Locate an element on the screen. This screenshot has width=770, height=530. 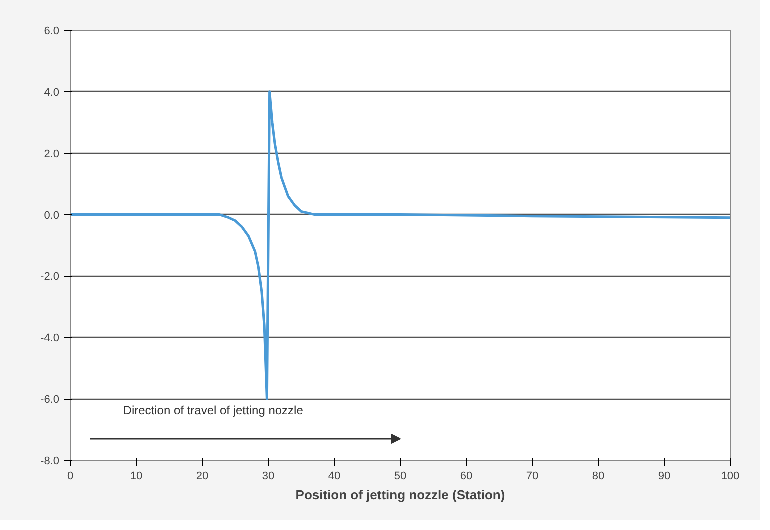
y-tick-label: 6.0 is located at coordinates (52, 32).